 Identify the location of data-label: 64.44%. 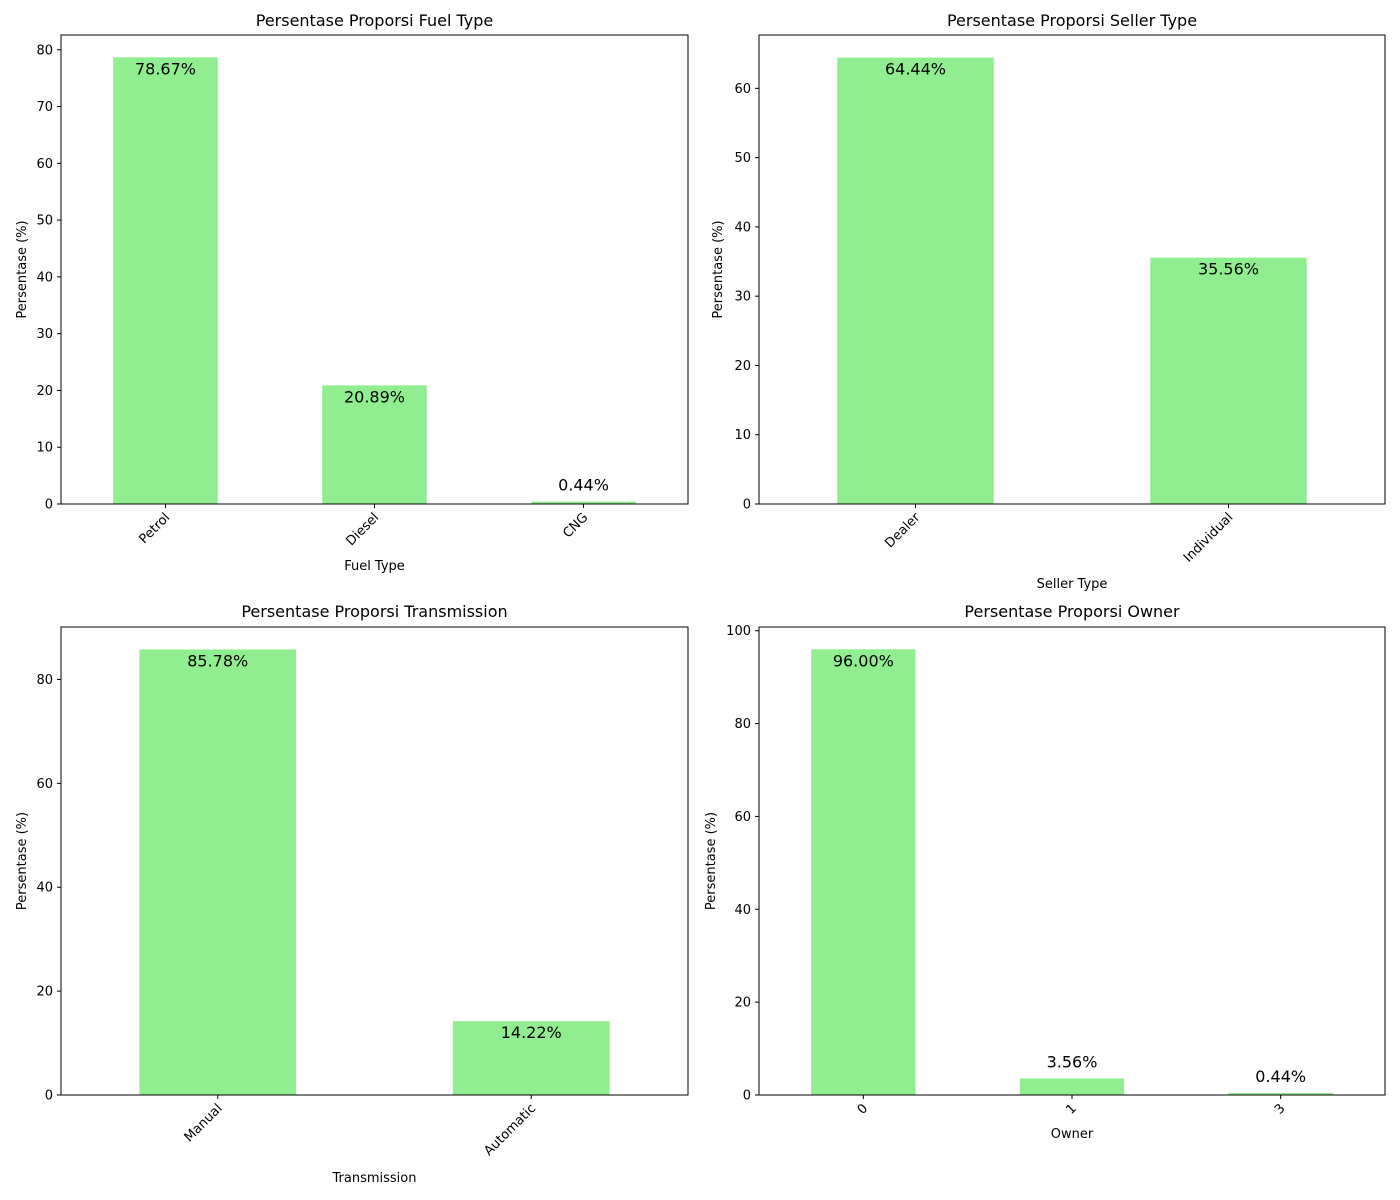
(915, 69).